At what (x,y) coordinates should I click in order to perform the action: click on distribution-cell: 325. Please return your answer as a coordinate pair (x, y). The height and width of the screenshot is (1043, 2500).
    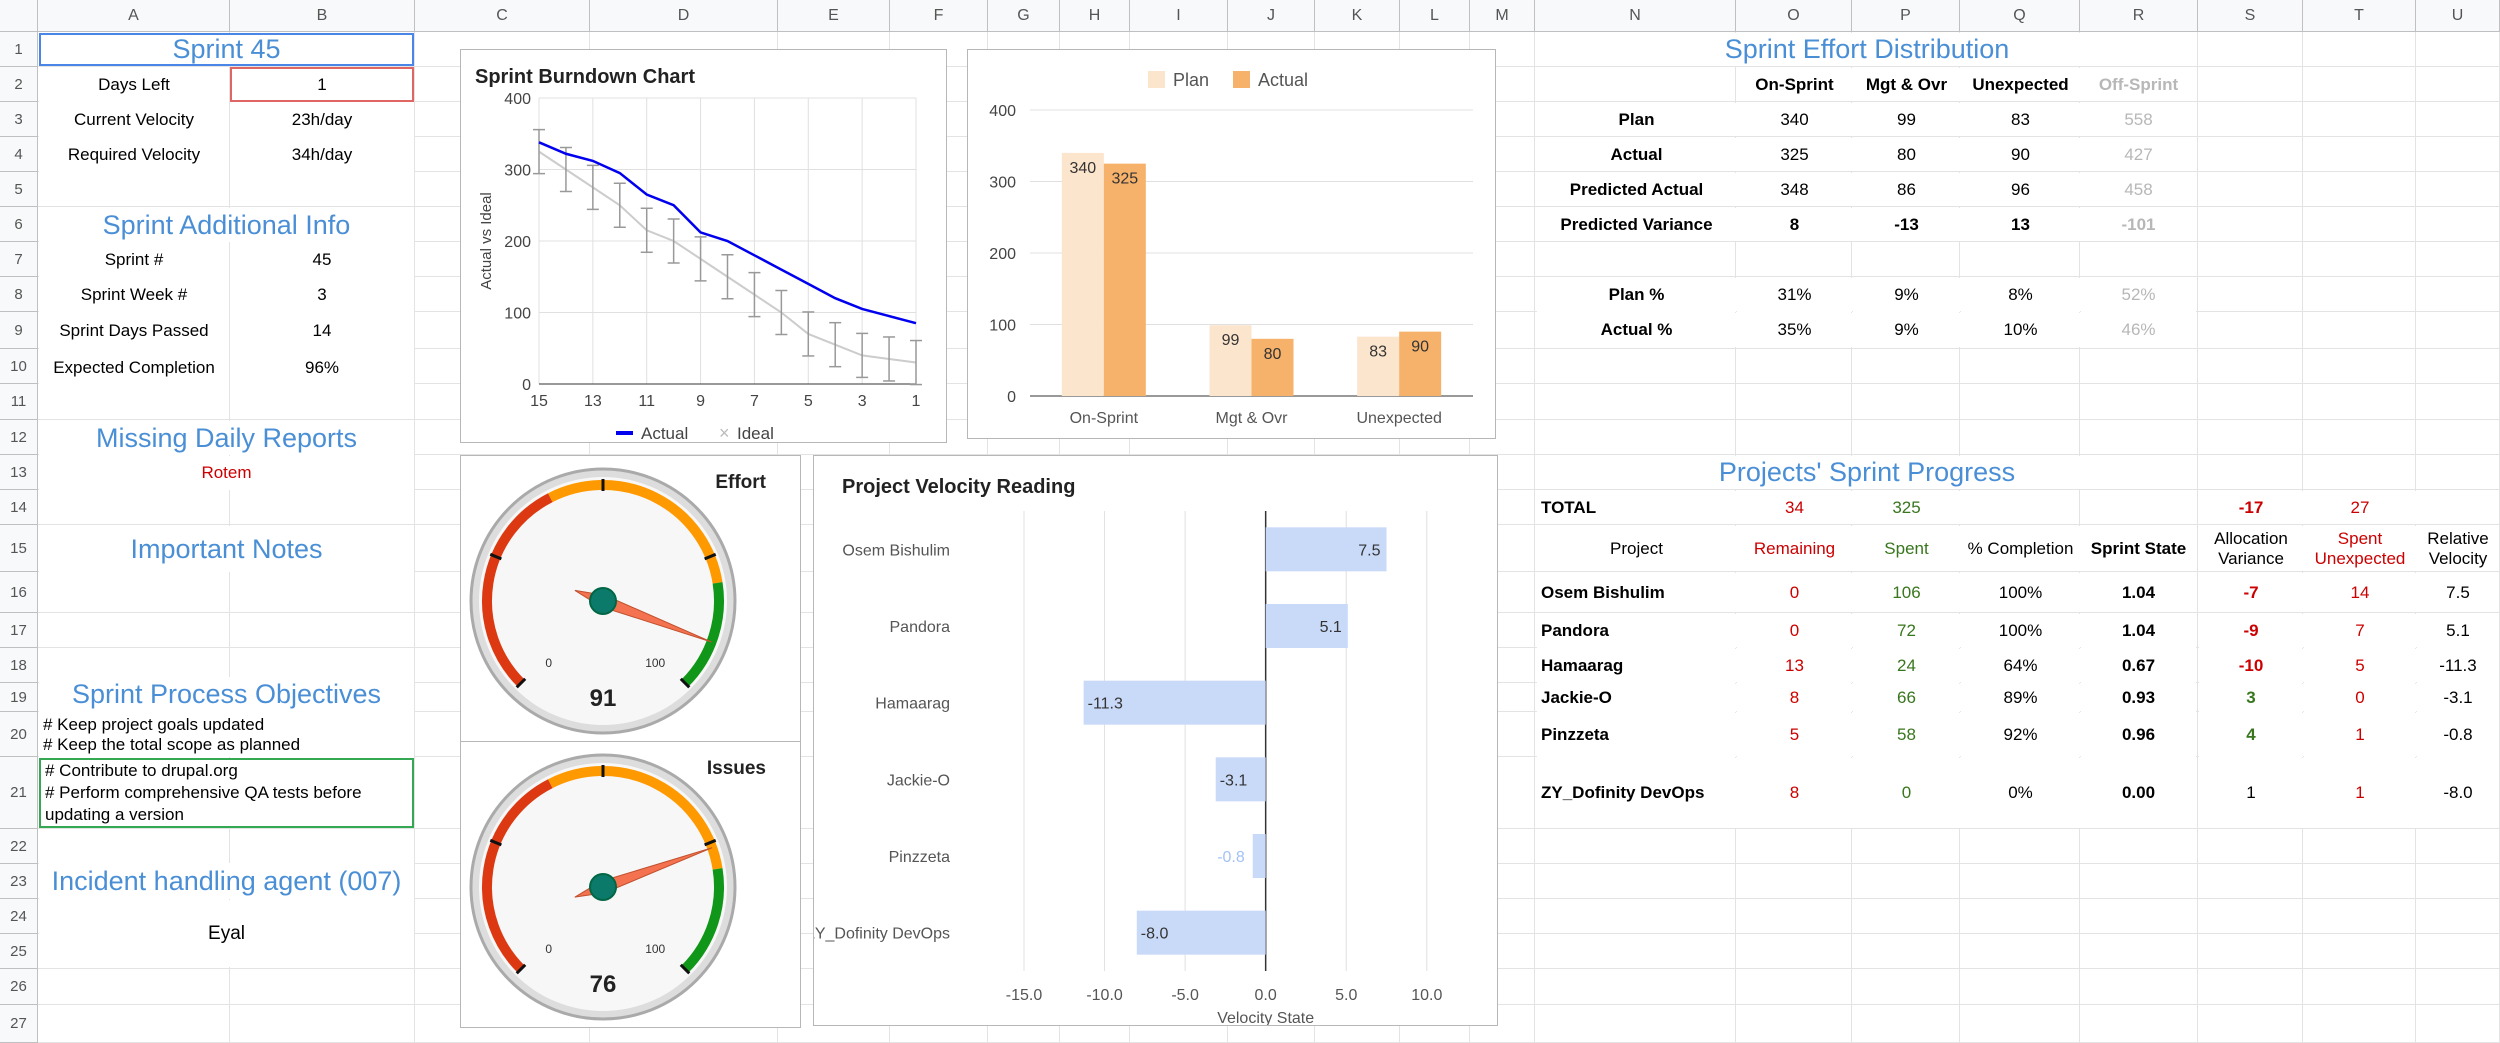
    Looking at the image, I should click on (1794, 154).